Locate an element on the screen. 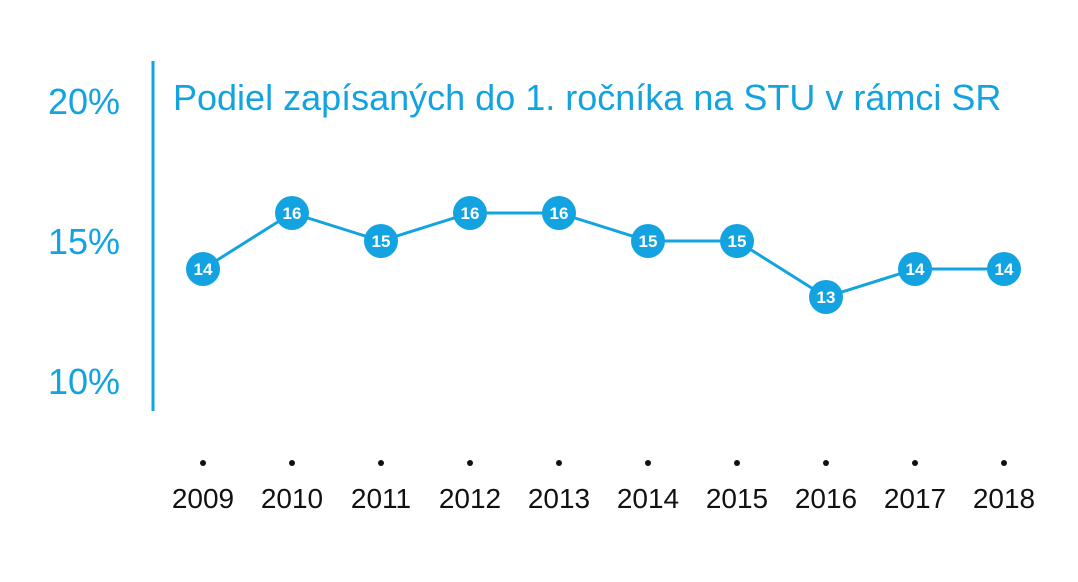  x-tick-label: 2013 is located at coordinates (559, 498).